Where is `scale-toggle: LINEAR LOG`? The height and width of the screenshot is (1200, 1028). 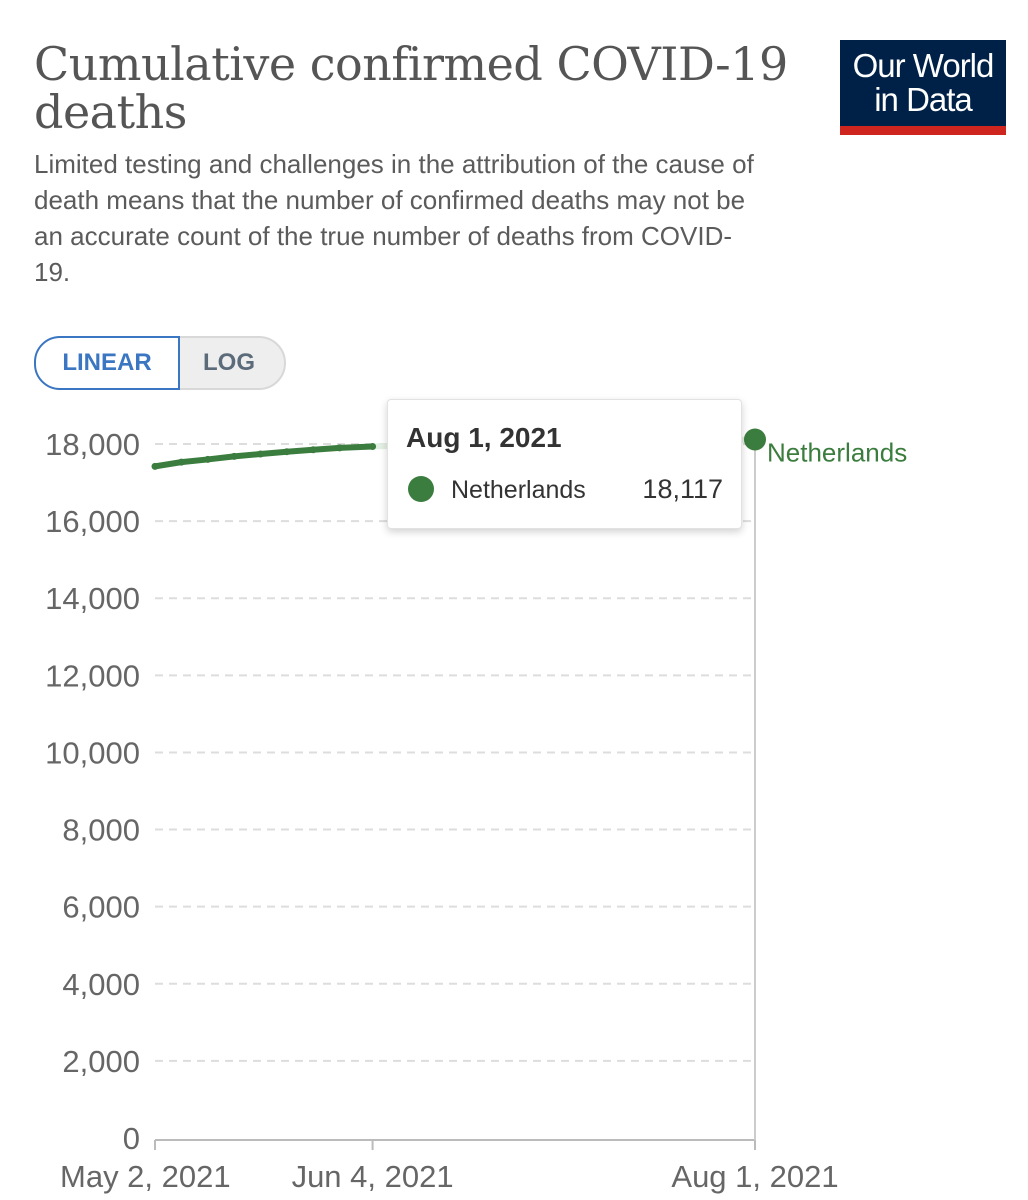
scale-toggle: LINEAR LOG is located at coordinates (160, 363).